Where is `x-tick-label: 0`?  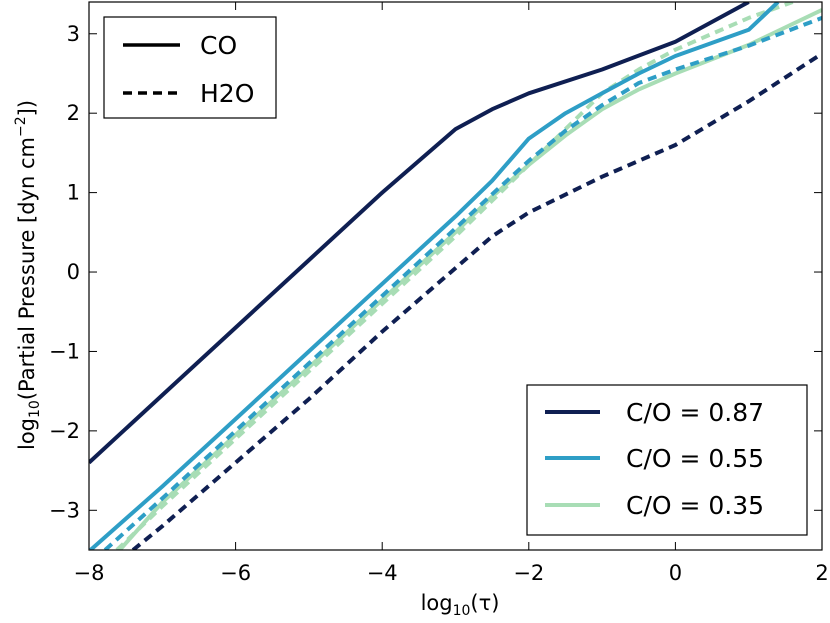
x-tick-label: 0 is located at coordinates (675, 573).